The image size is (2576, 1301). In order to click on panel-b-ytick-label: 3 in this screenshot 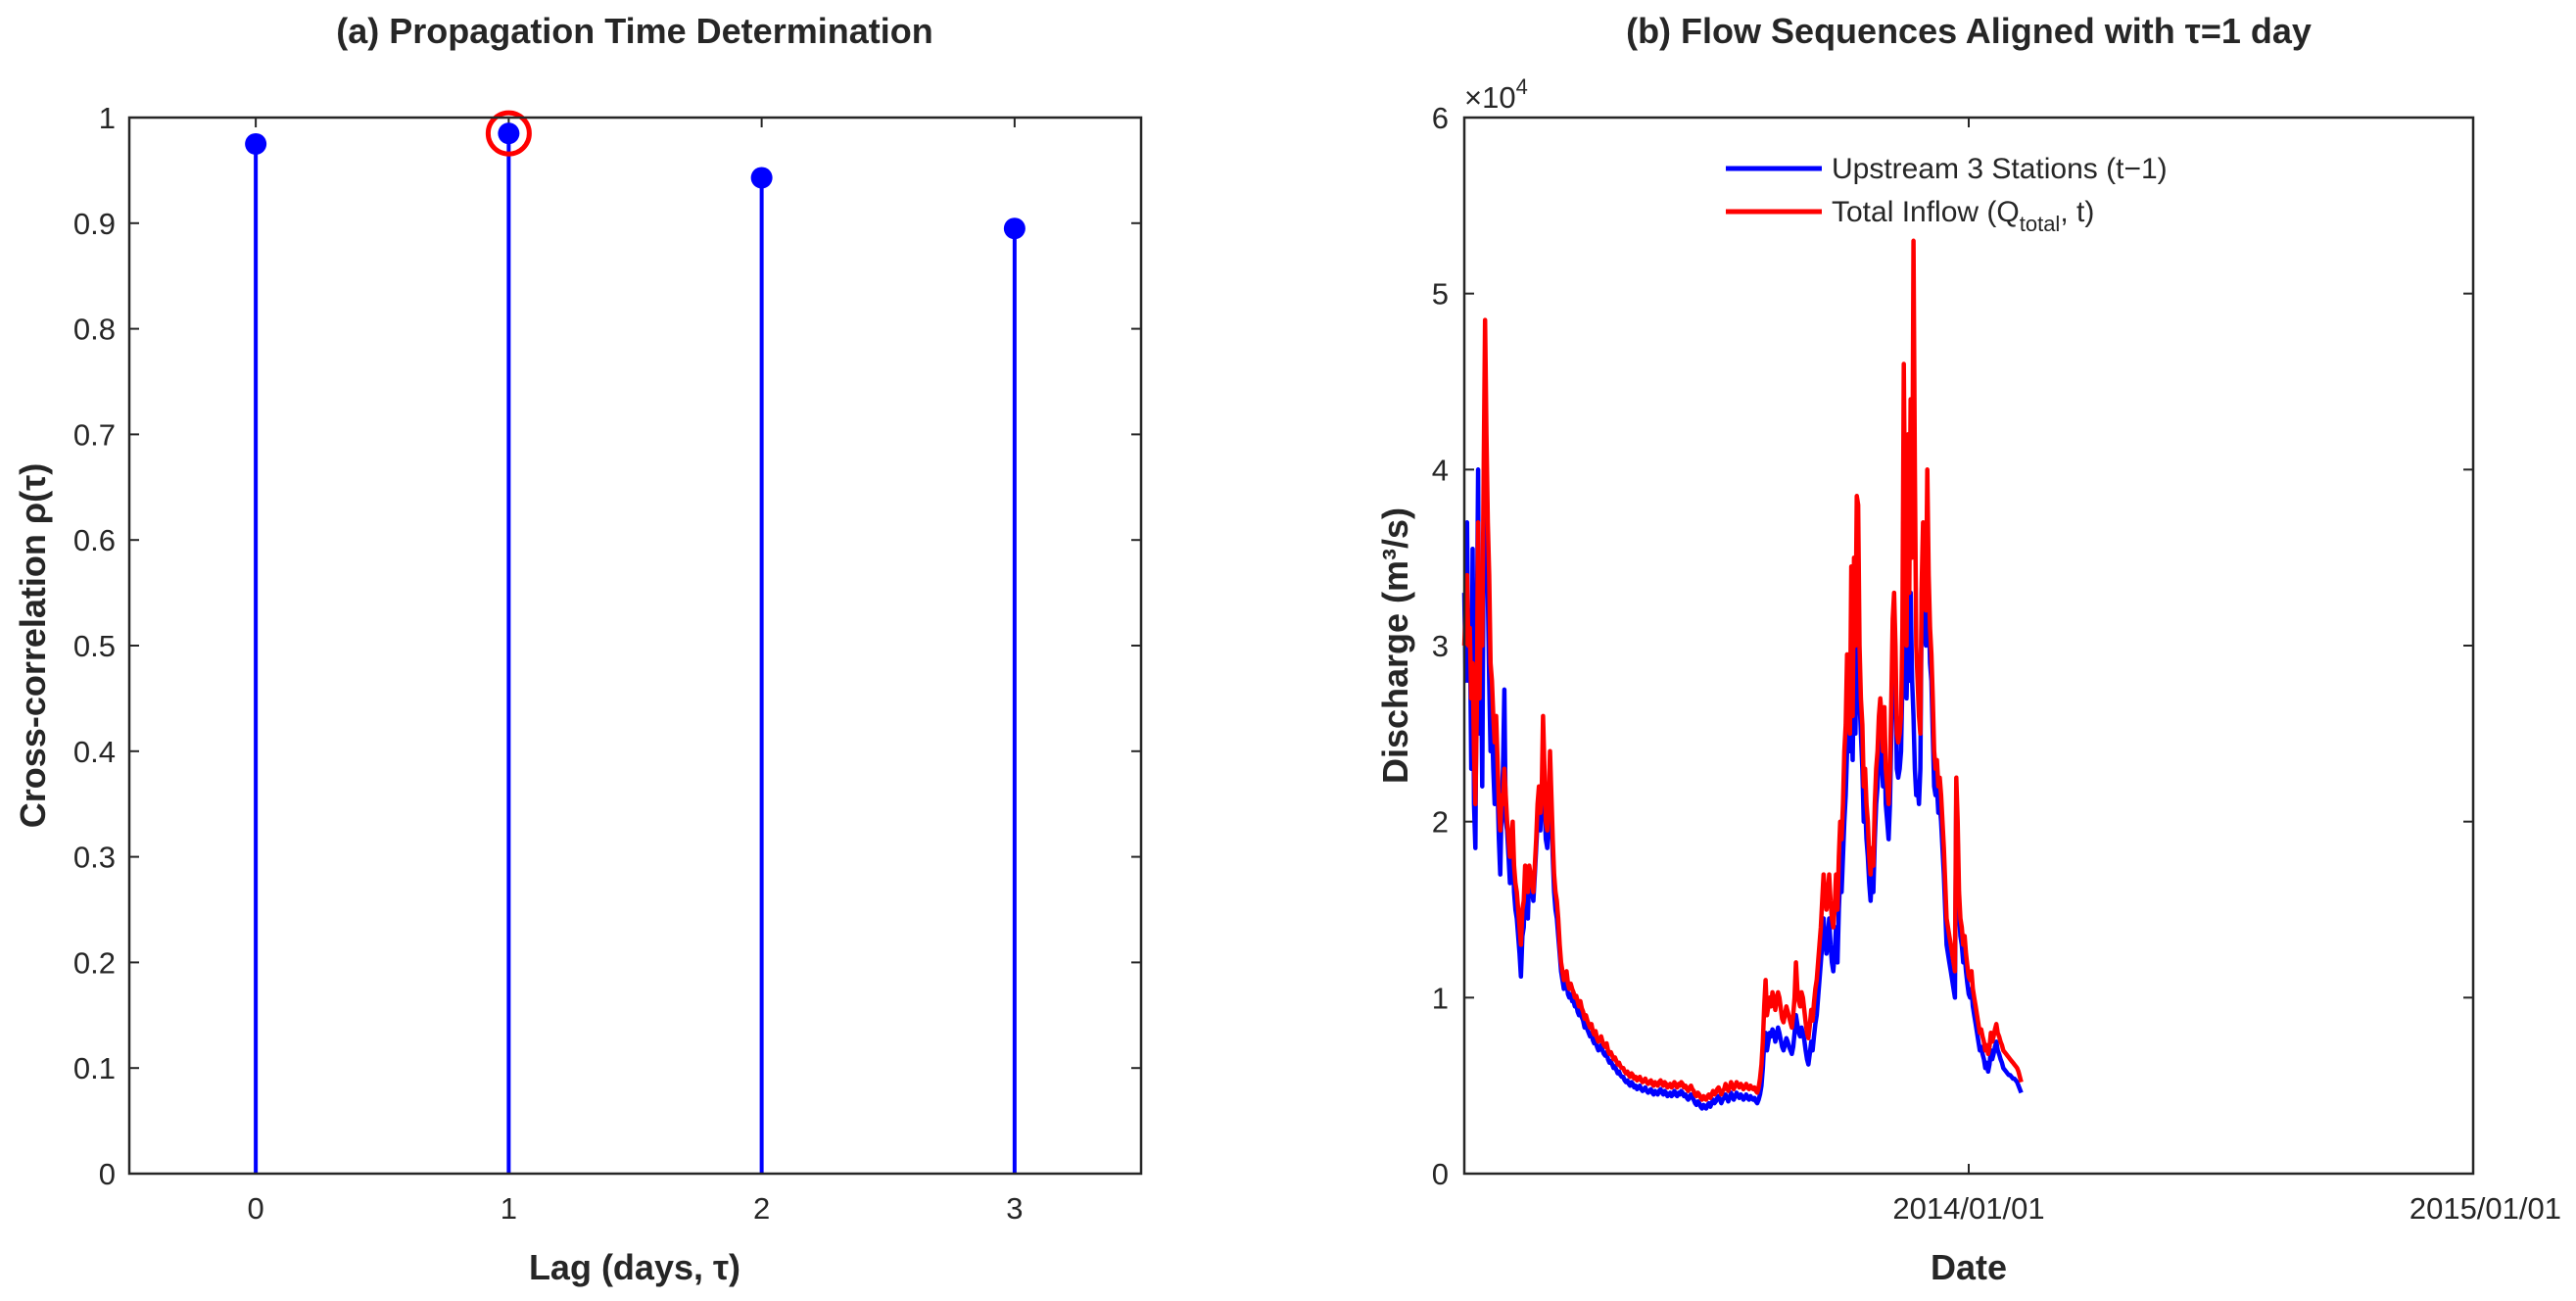, I will do `click(1440, 646)`.